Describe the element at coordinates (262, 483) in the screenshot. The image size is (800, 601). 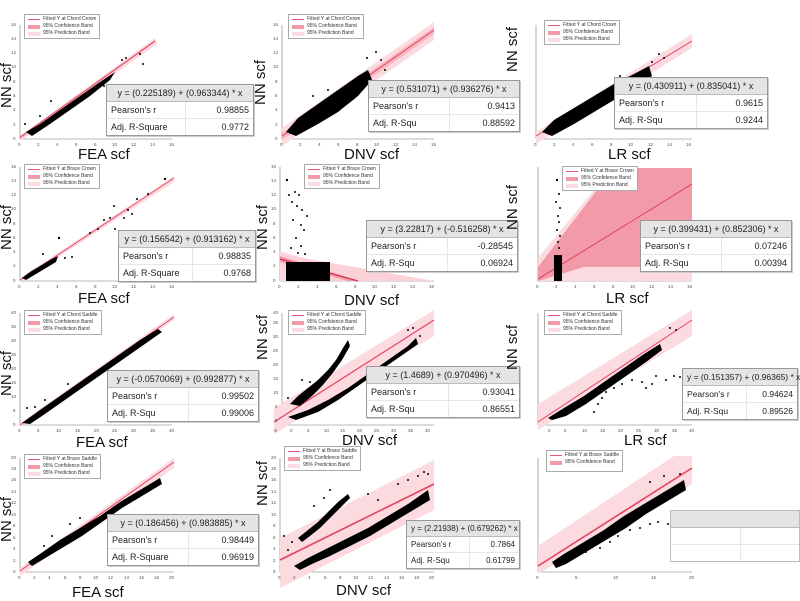
I see `y-axis-label: NN scf` at that location.